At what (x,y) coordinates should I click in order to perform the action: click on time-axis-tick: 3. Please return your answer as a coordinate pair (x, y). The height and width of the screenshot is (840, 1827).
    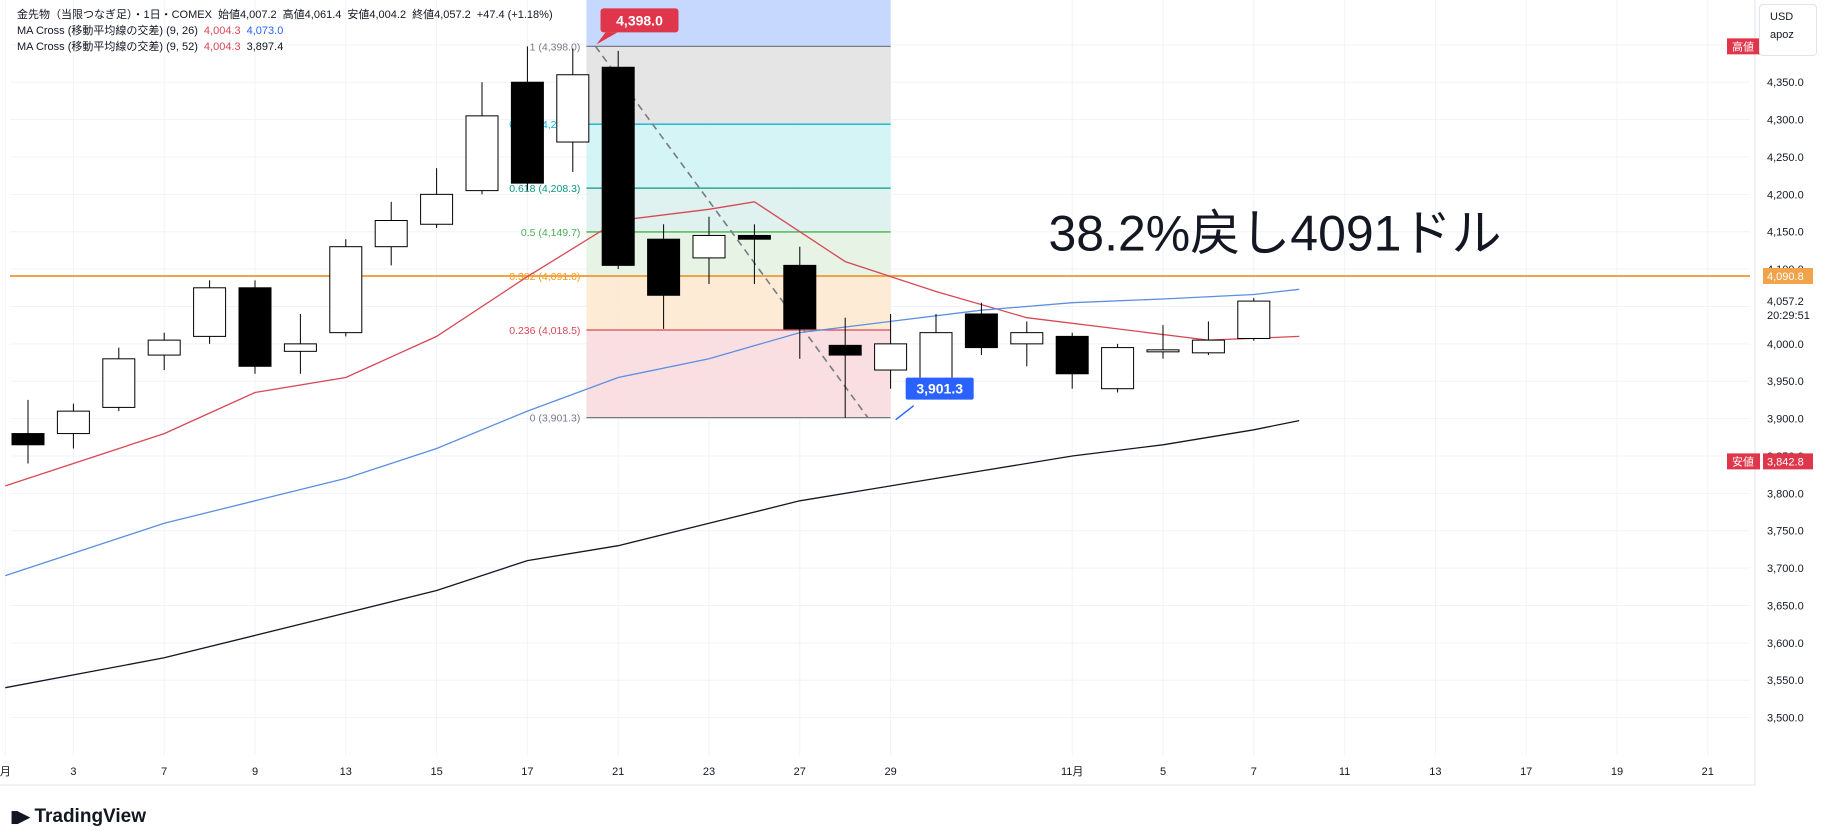
    Looking at the image, I should click on (73, 772).